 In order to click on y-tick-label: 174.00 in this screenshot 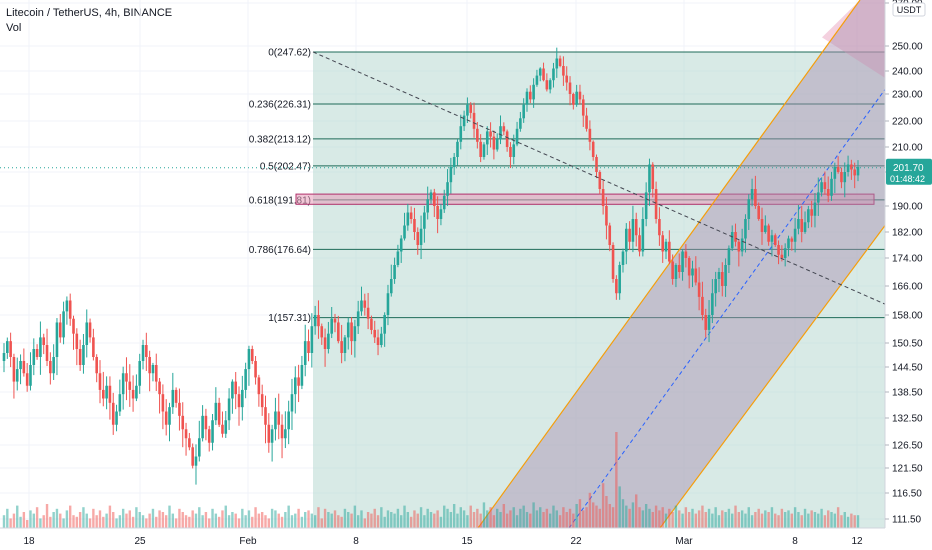, I will do `click(907, 259)`.